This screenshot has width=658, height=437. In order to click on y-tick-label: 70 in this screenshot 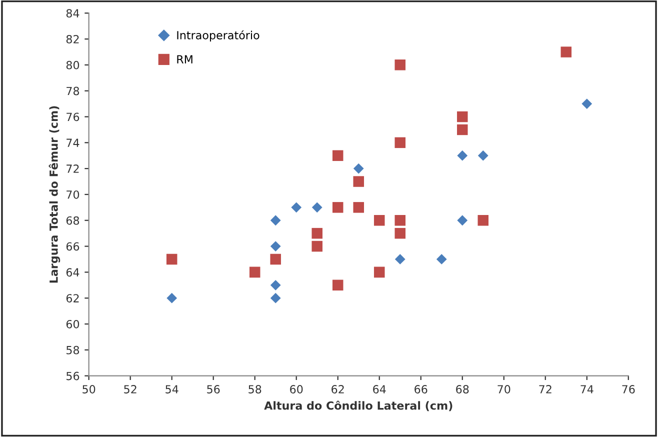, I will do `click(73, 194)`.